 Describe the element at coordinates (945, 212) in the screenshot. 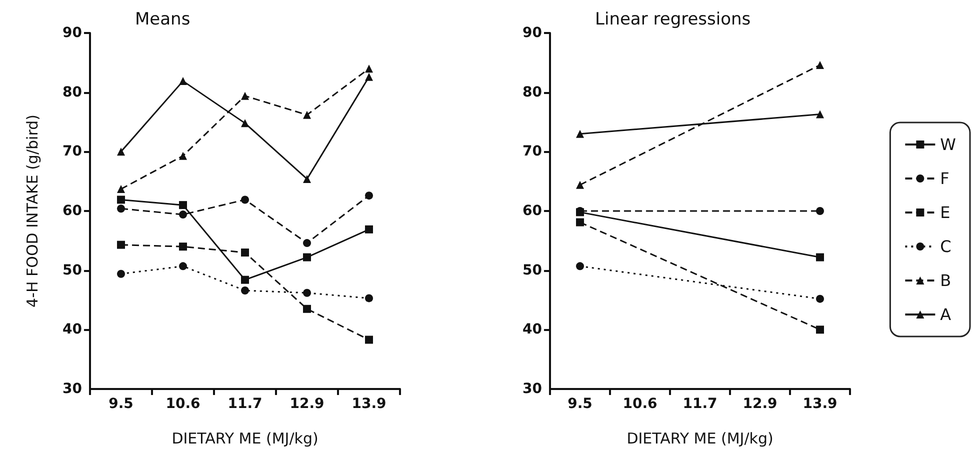

I see `legend-label: E` at that location.